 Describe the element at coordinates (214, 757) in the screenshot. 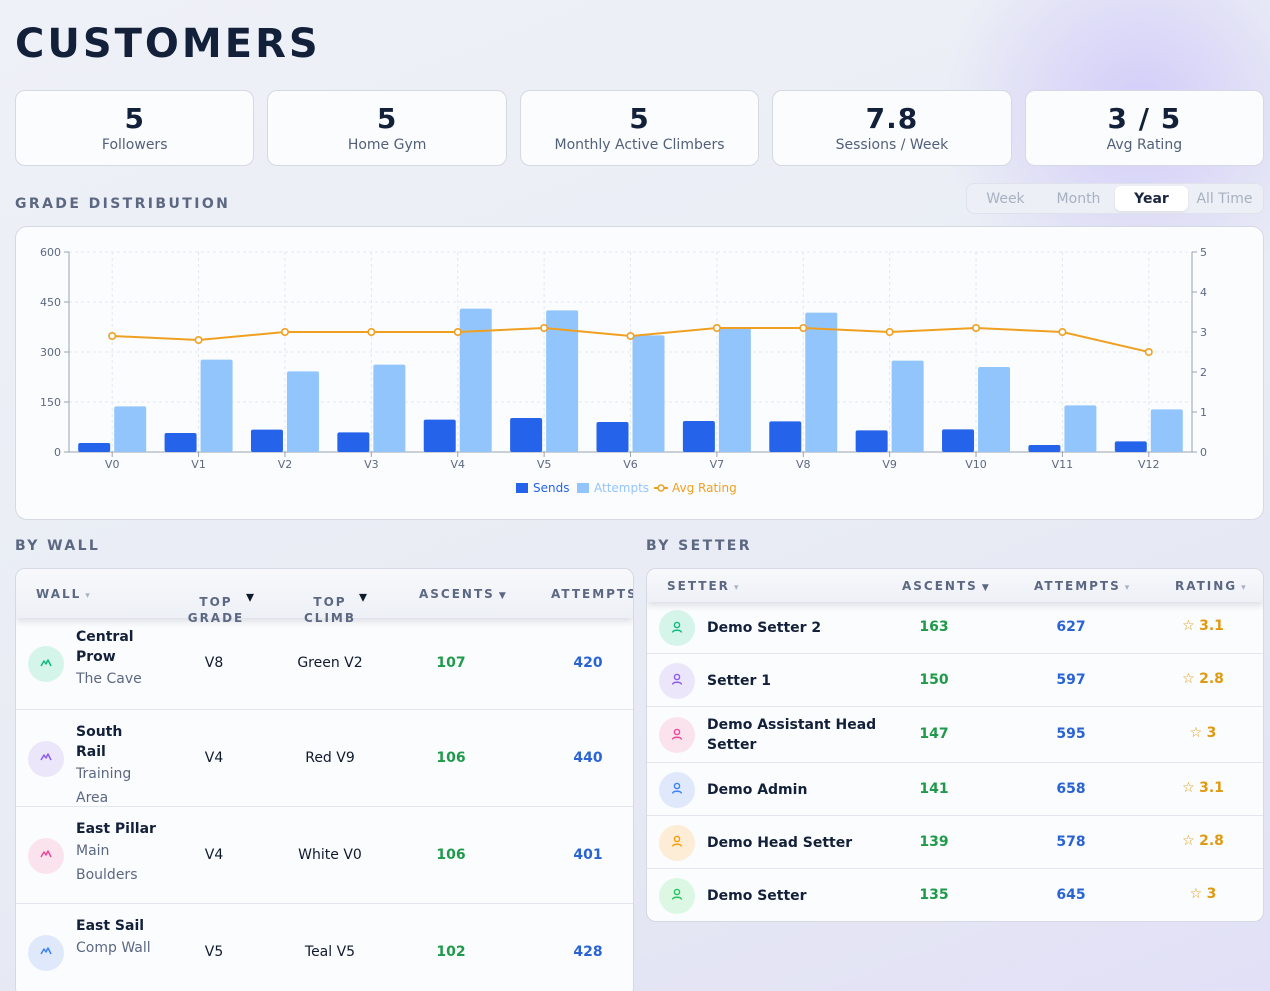

I see `top-grade: V4` at that location.